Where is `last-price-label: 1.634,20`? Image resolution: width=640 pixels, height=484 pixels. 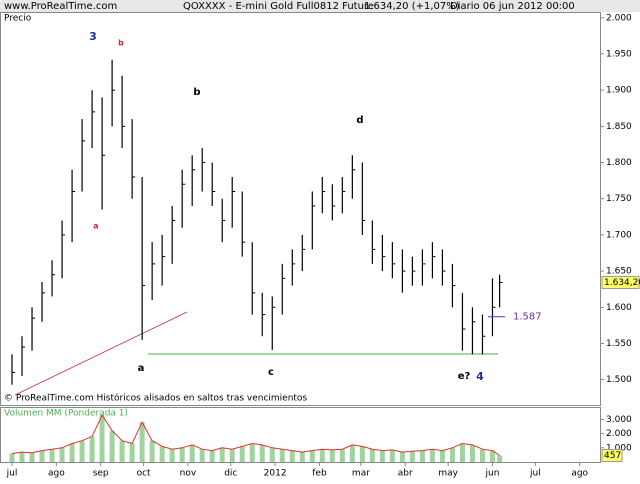
last-price-label: 1.634,20 is located at coordinates (622, 283).